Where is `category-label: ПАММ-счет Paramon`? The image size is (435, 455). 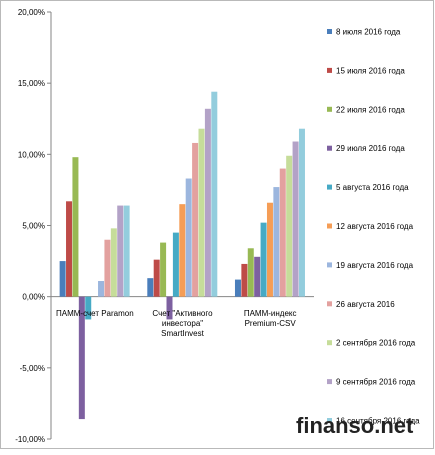
category-label: ПАММ-счет Paramon is located at coordinates (95, 313).